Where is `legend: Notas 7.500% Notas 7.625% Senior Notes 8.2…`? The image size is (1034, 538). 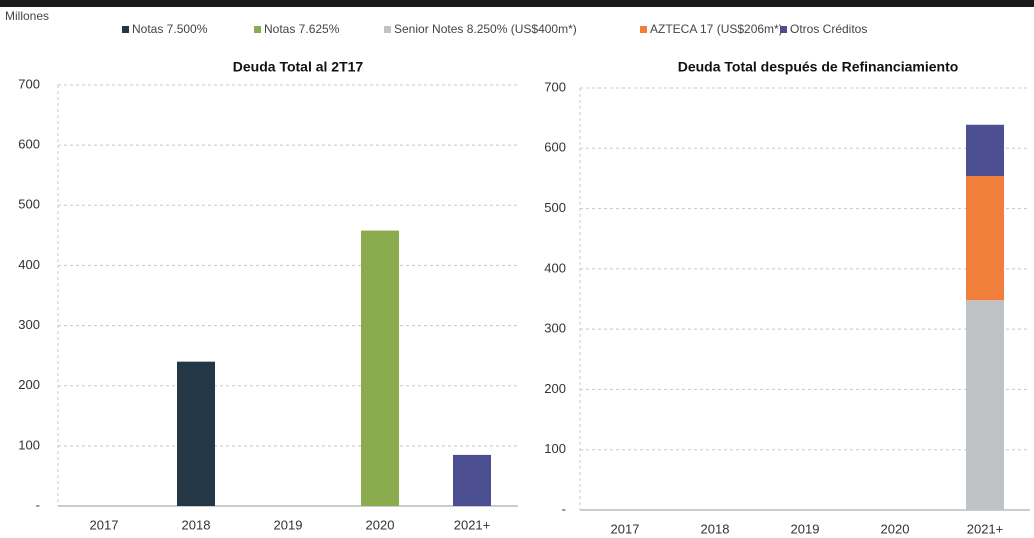
legend: Notas 7.500% Notas 7.625% Senior Notes 8.2… is located at coordinates (494, 29).